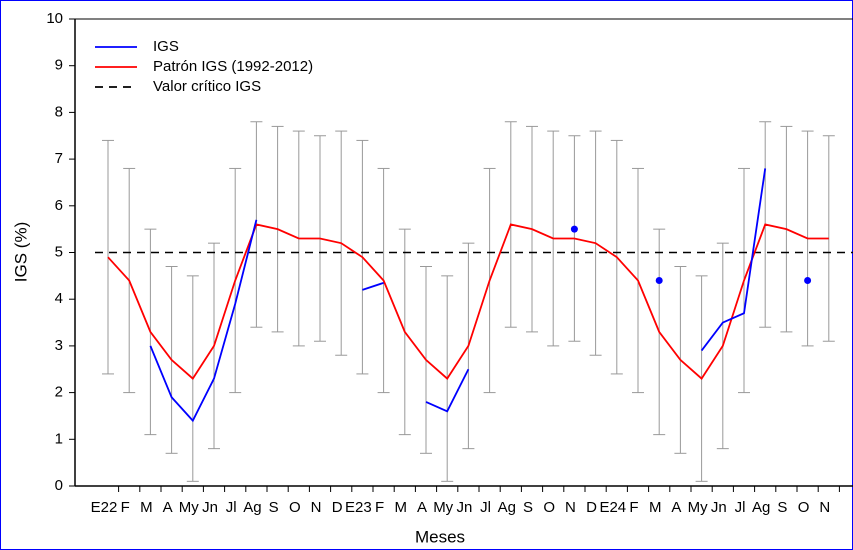 The width and height of the screenshot is (853, 550). What do you see at coordinates (59, 438) in the screenshot?
I see `y-tick-label: 1` at bounding box center [59, 438].